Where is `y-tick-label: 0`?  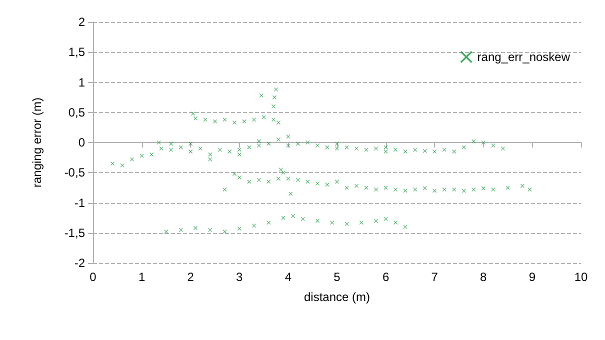
y-tick-label: 0 is located at coordinates (82, 143).